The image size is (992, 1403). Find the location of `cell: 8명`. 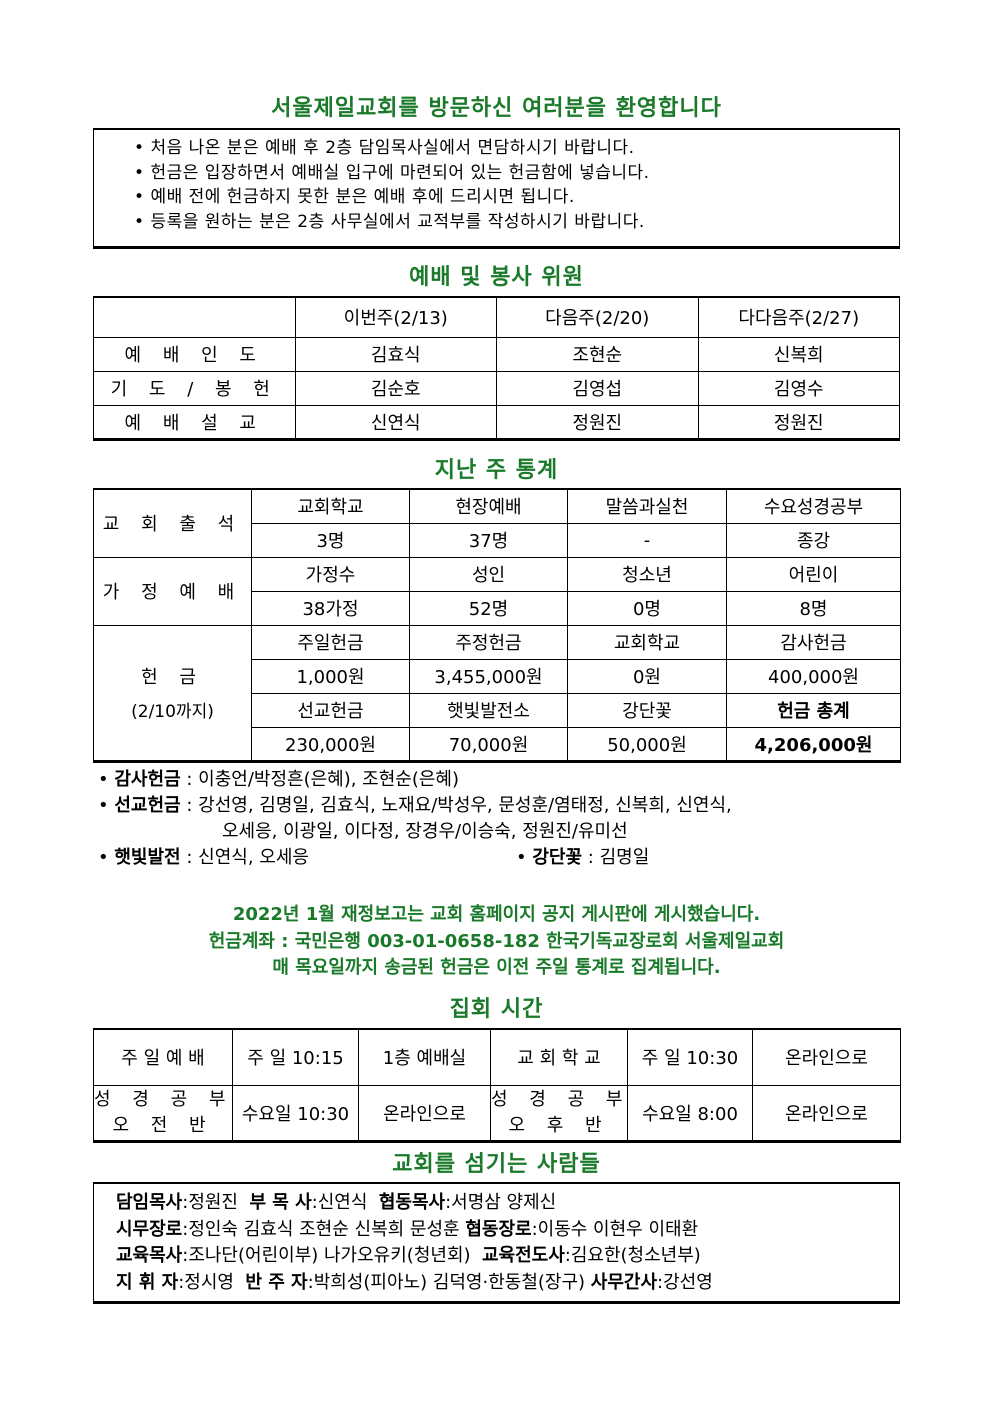

cell: 8명 is located at coordinates (813, 608).